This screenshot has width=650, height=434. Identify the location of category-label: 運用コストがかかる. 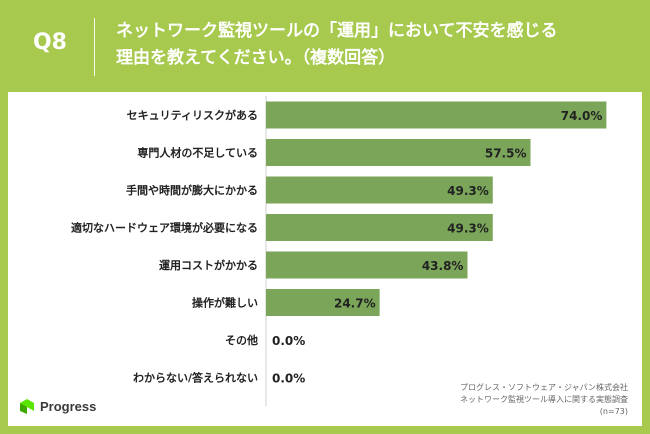
(208, 265).